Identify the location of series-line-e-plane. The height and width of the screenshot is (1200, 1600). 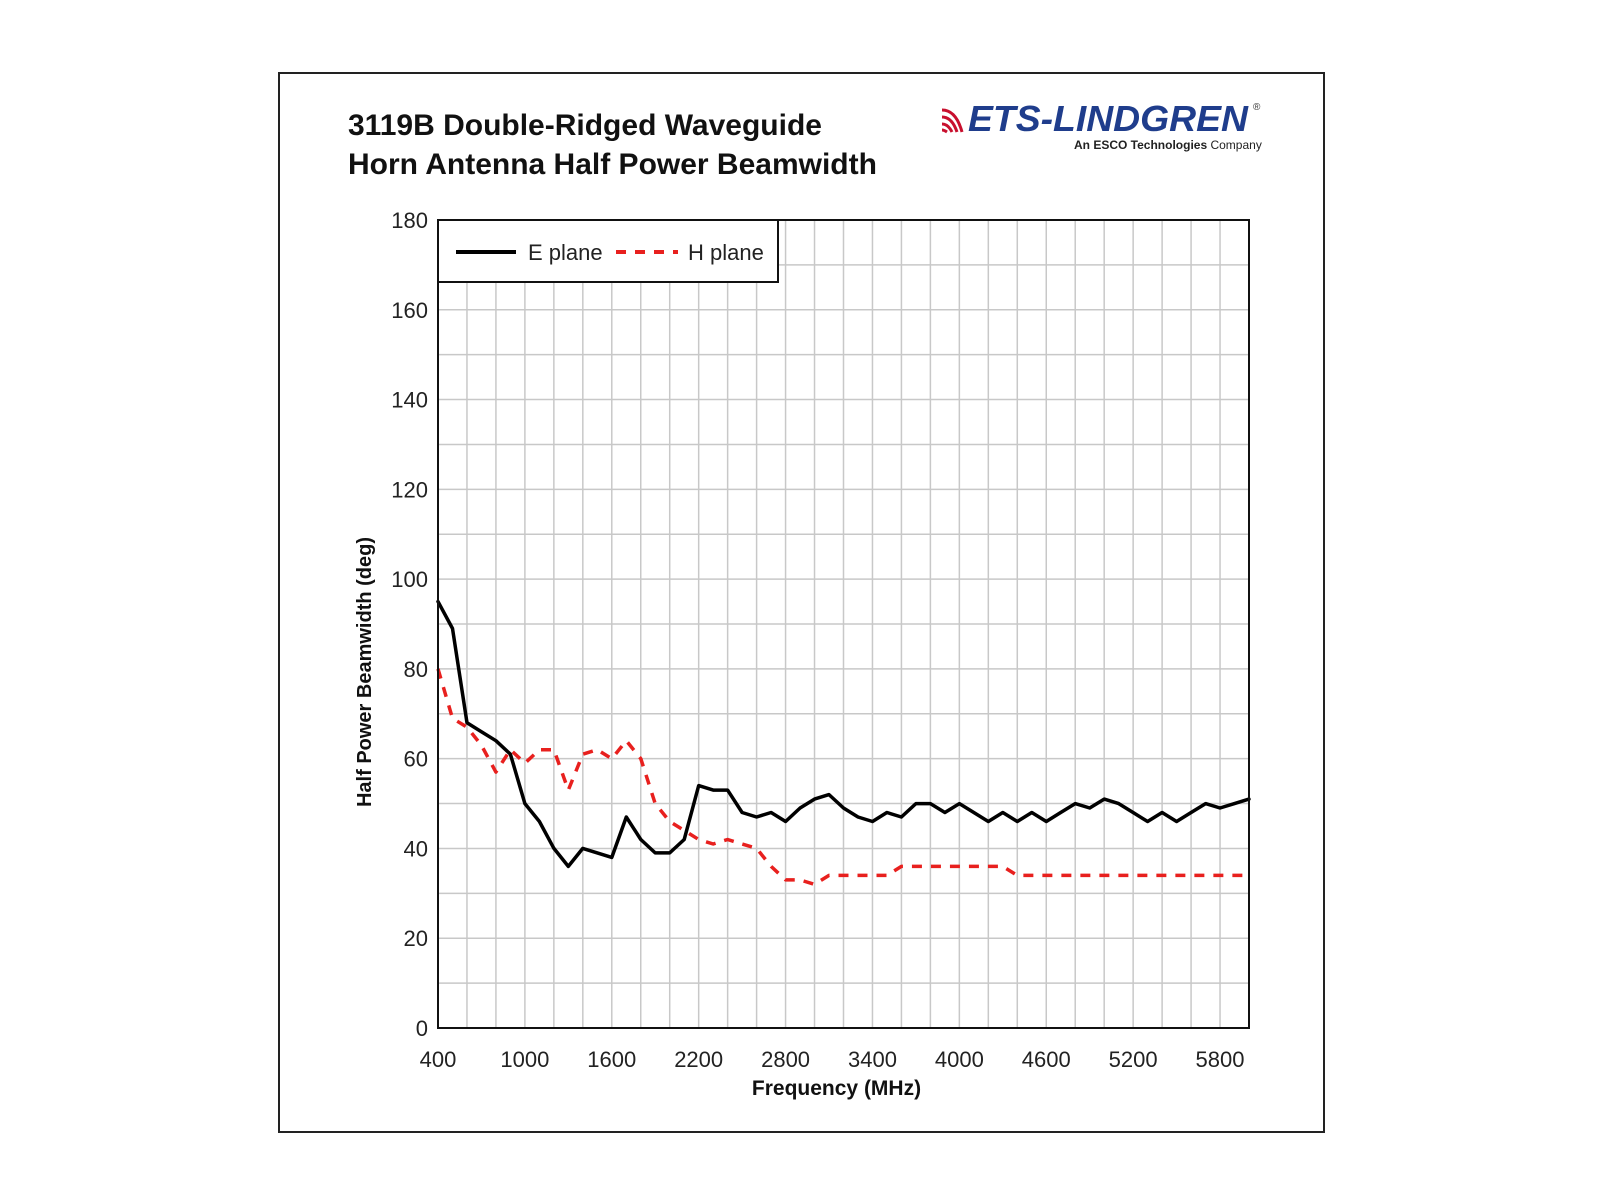
(843, 734).